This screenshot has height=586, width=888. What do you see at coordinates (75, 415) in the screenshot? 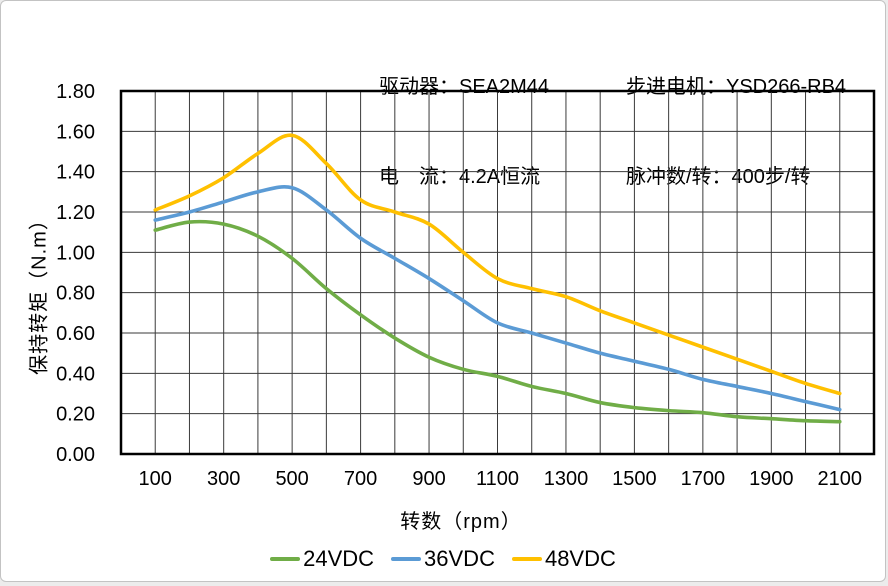
I see `svg-text: 0.20` at bounding box center [75, 415].